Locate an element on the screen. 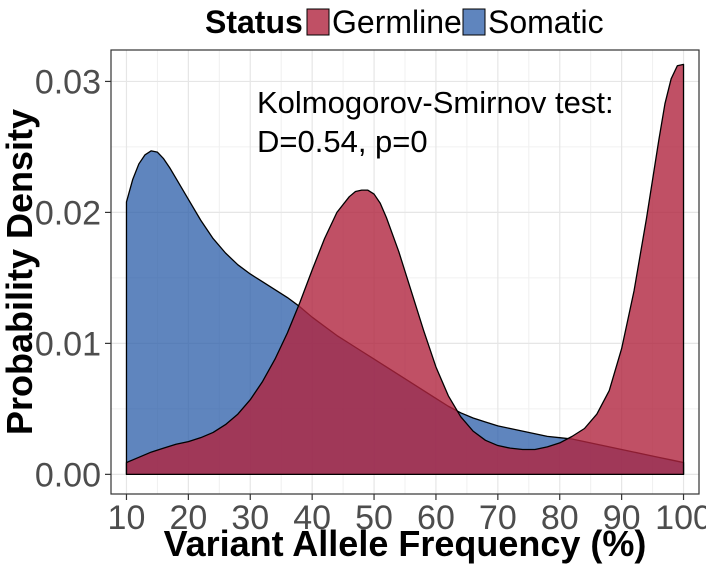 Image resolution: width=706 pixels, height=564 pixels. x-tick-label: 70 is located at coordinates (498, 518).